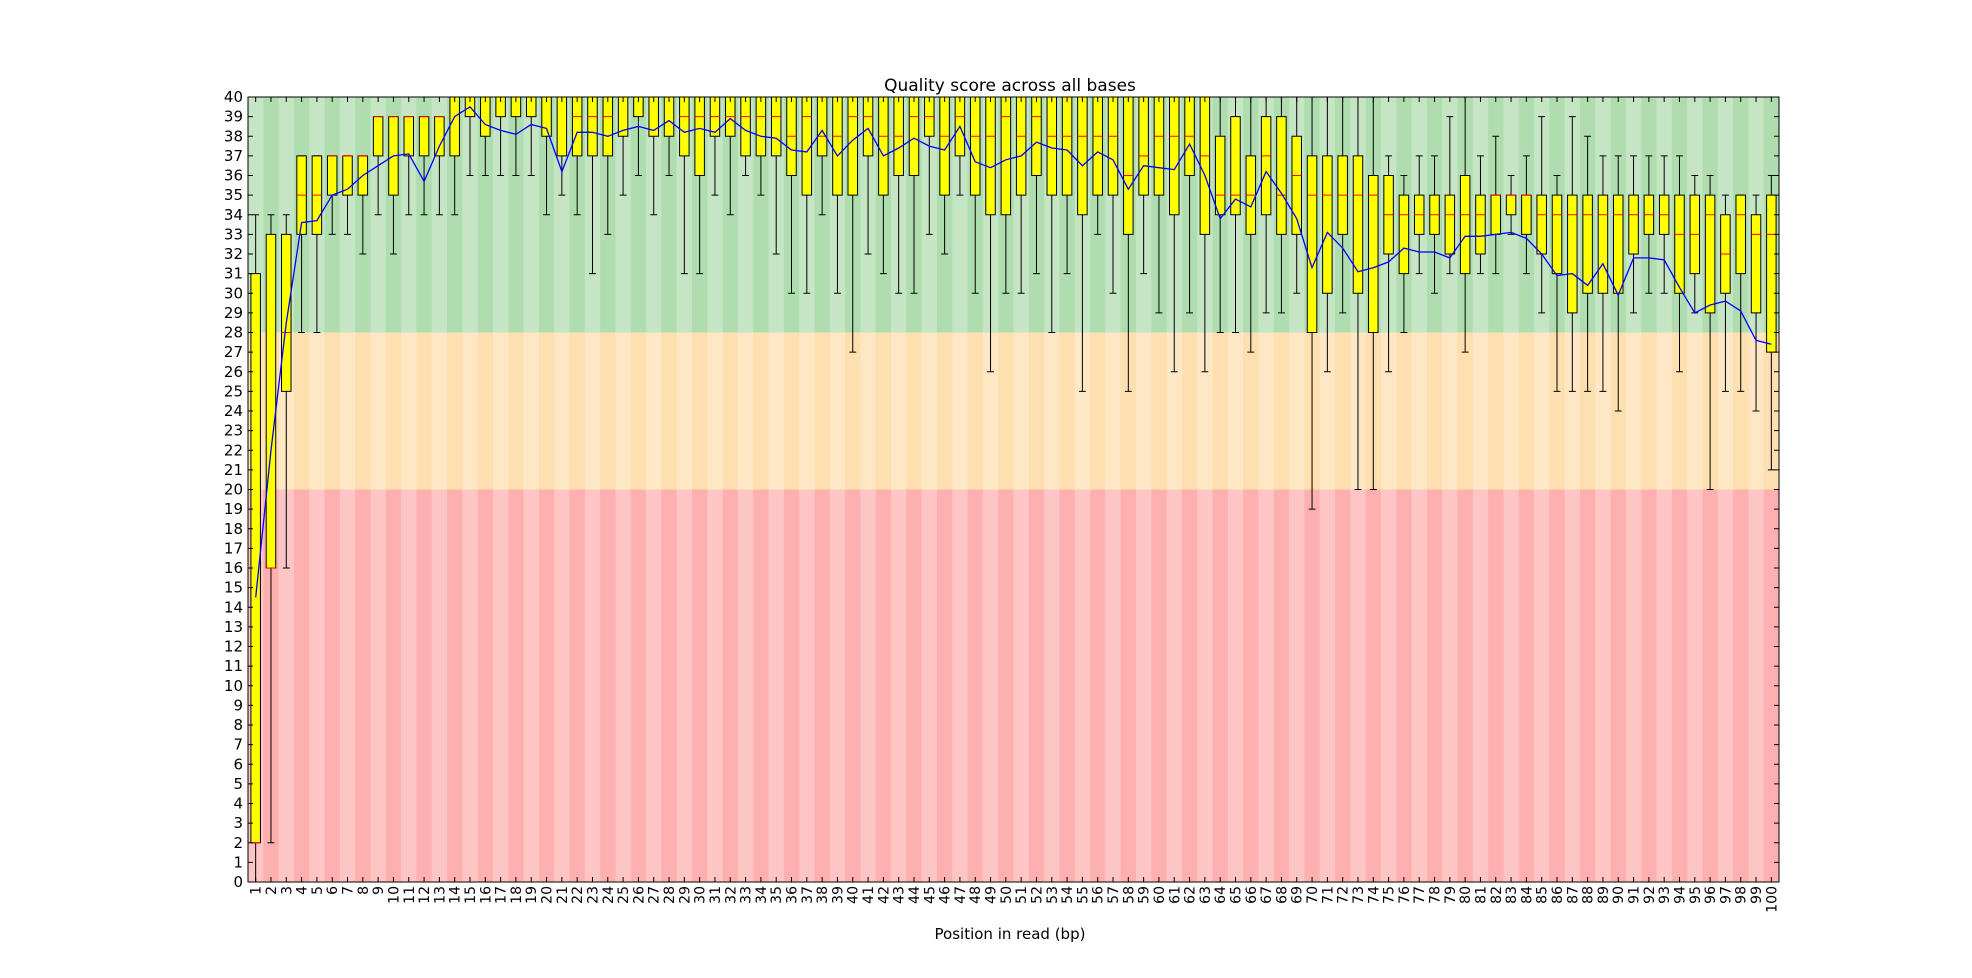 The height and width of the screenshot is (978, 1972). Describe the element at coordinates (716, 895) in the screenshot. I see `x-tick-label: 31` at that location.